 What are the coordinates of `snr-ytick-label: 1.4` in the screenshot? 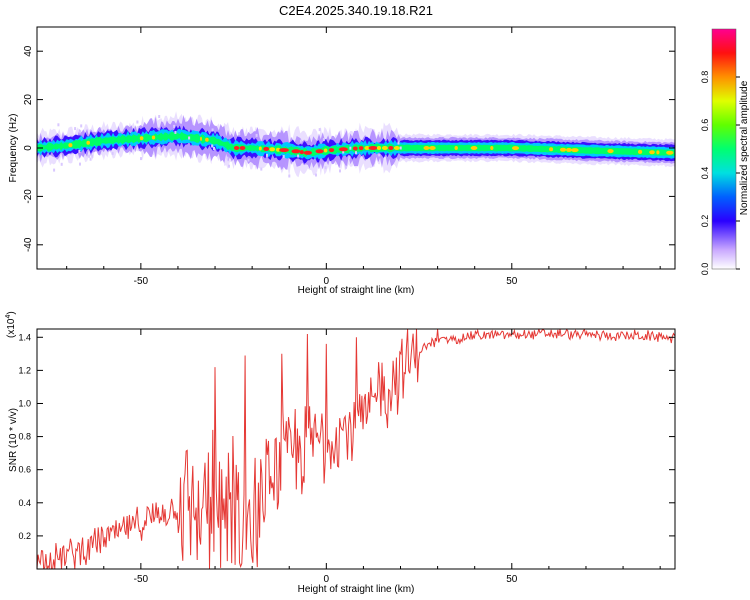 It's located at (24, 337).